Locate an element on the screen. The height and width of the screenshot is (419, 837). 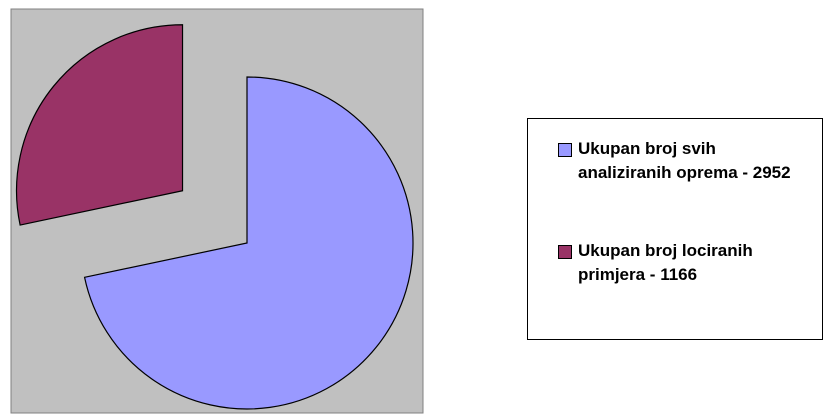
legend-item: Ukupan broj lociranih primjera - 1166 is located at coordinates (683, 263).